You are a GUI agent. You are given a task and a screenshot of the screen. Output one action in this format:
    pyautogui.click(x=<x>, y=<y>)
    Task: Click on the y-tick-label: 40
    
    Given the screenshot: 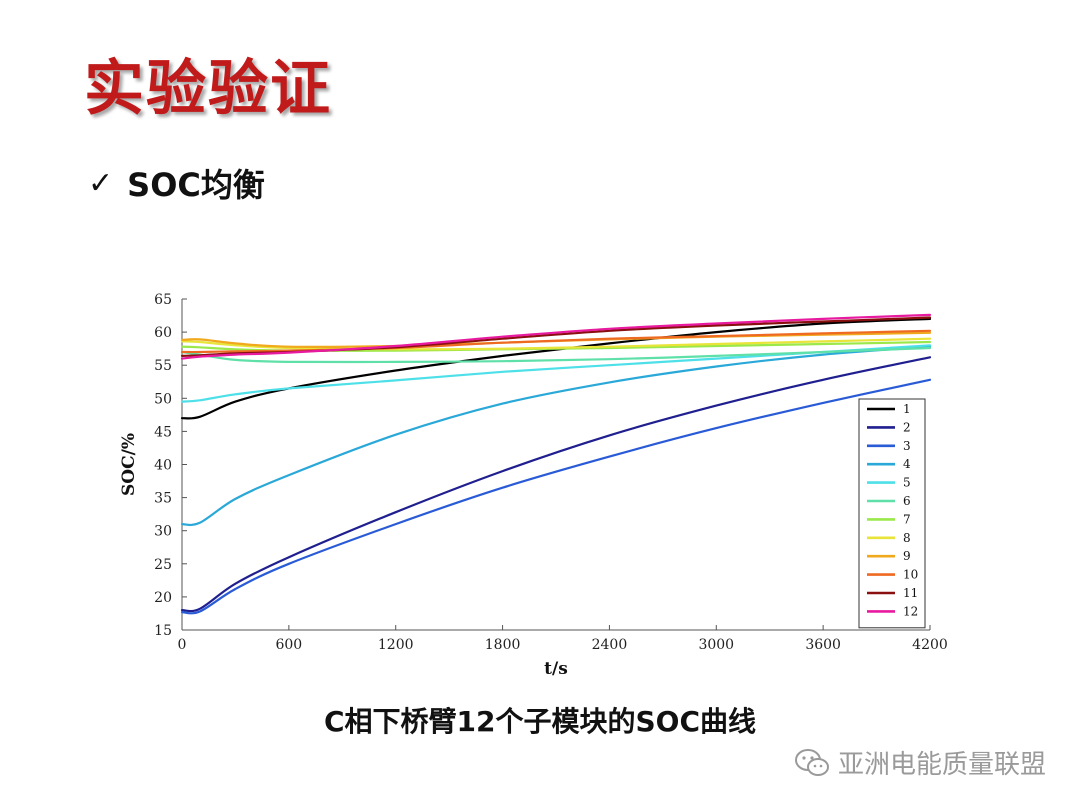 What is the action you would take?
    pyautogui.click(x=163, y=466)
    